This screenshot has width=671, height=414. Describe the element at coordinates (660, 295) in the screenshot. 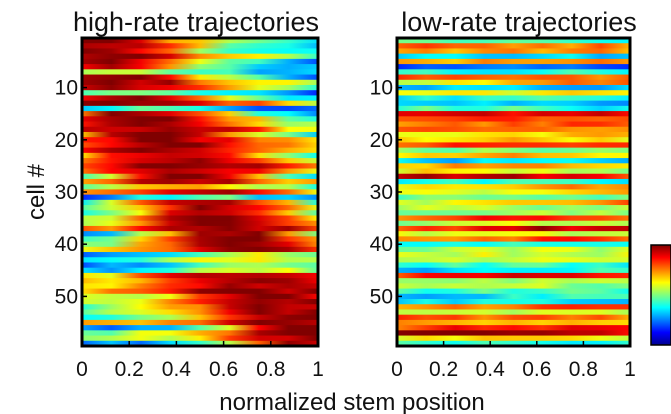

I see `colorbar` at that location.